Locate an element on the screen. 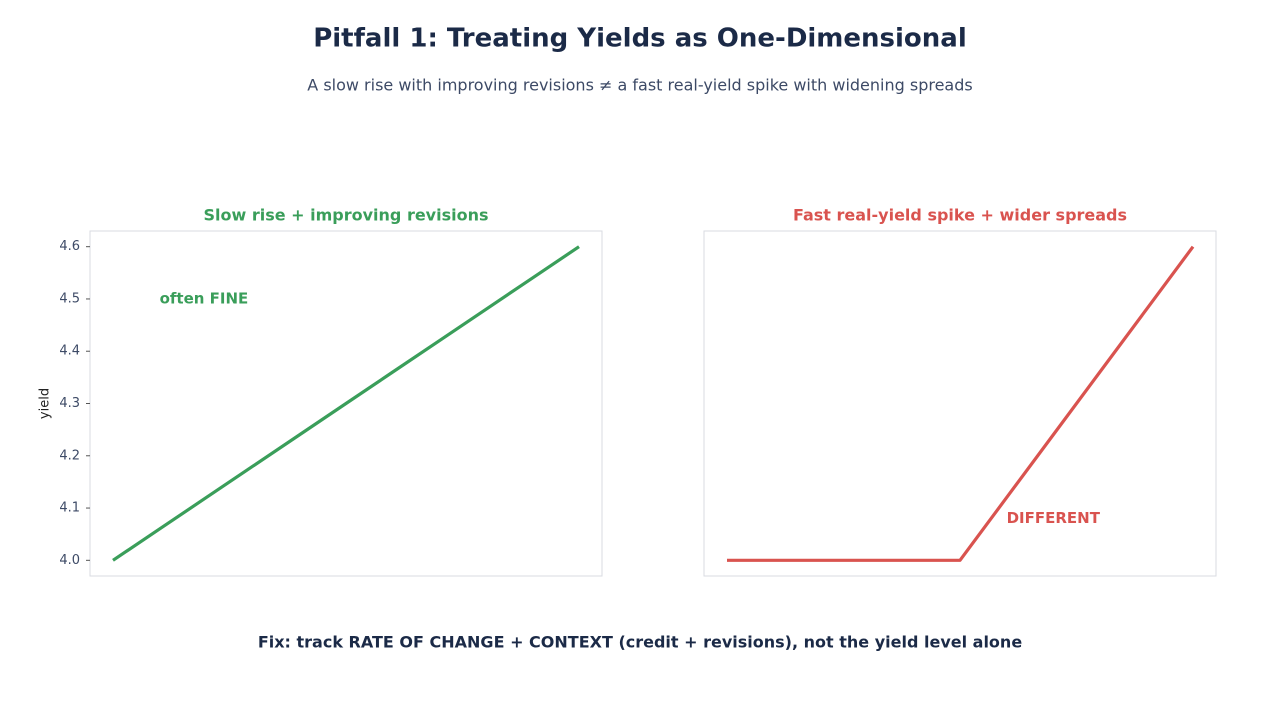 The width and height of the screenshot is (1280, 724). y-tick-label: 4.4 is located at coordinates (69, 351).